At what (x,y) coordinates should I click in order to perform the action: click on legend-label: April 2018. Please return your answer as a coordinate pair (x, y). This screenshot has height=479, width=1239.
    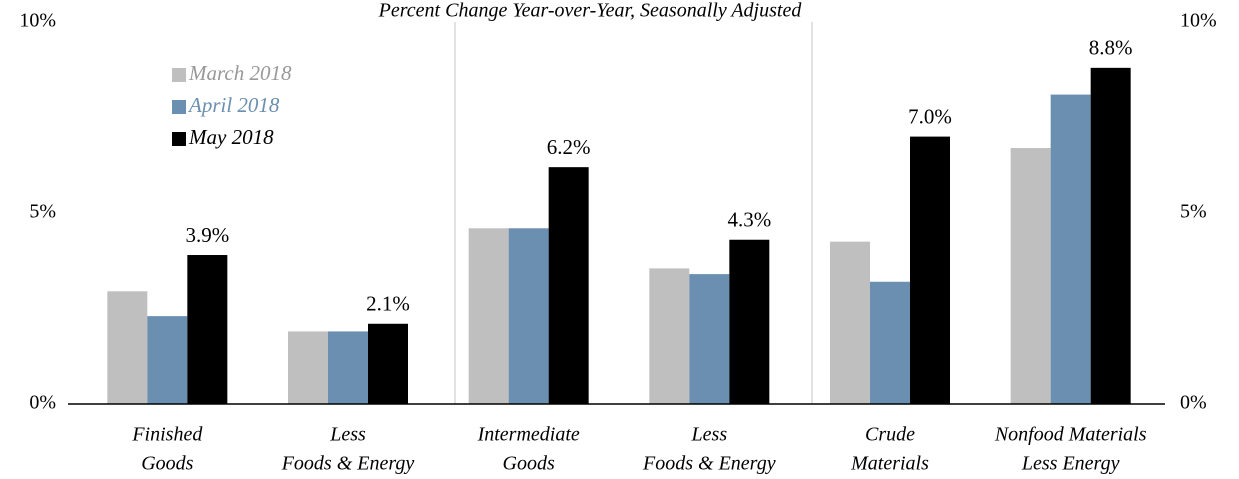
    Looking at the image, I should click on (233, 105).